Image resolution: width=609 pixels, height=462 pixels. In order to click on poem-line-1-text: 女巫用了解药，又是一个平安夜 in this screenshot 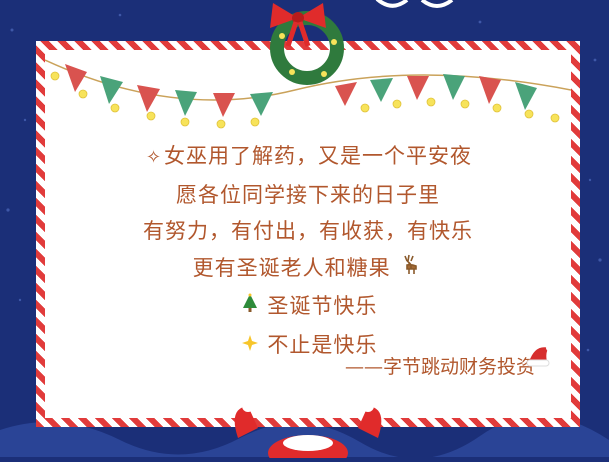, I will do `click(318, 156)`.